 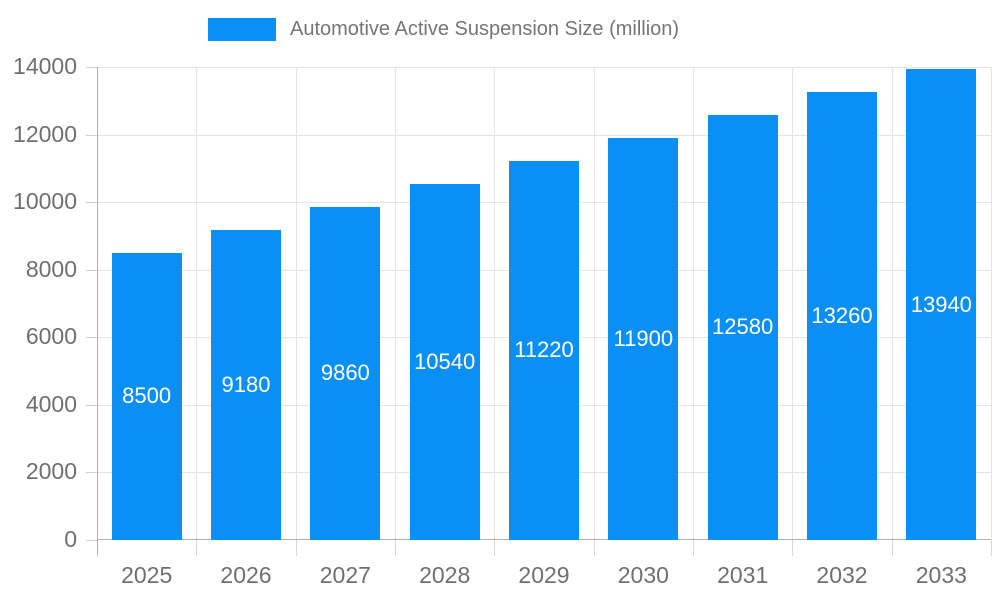 I want to click on bar-2030: 11900, so click(x=643, y=338).